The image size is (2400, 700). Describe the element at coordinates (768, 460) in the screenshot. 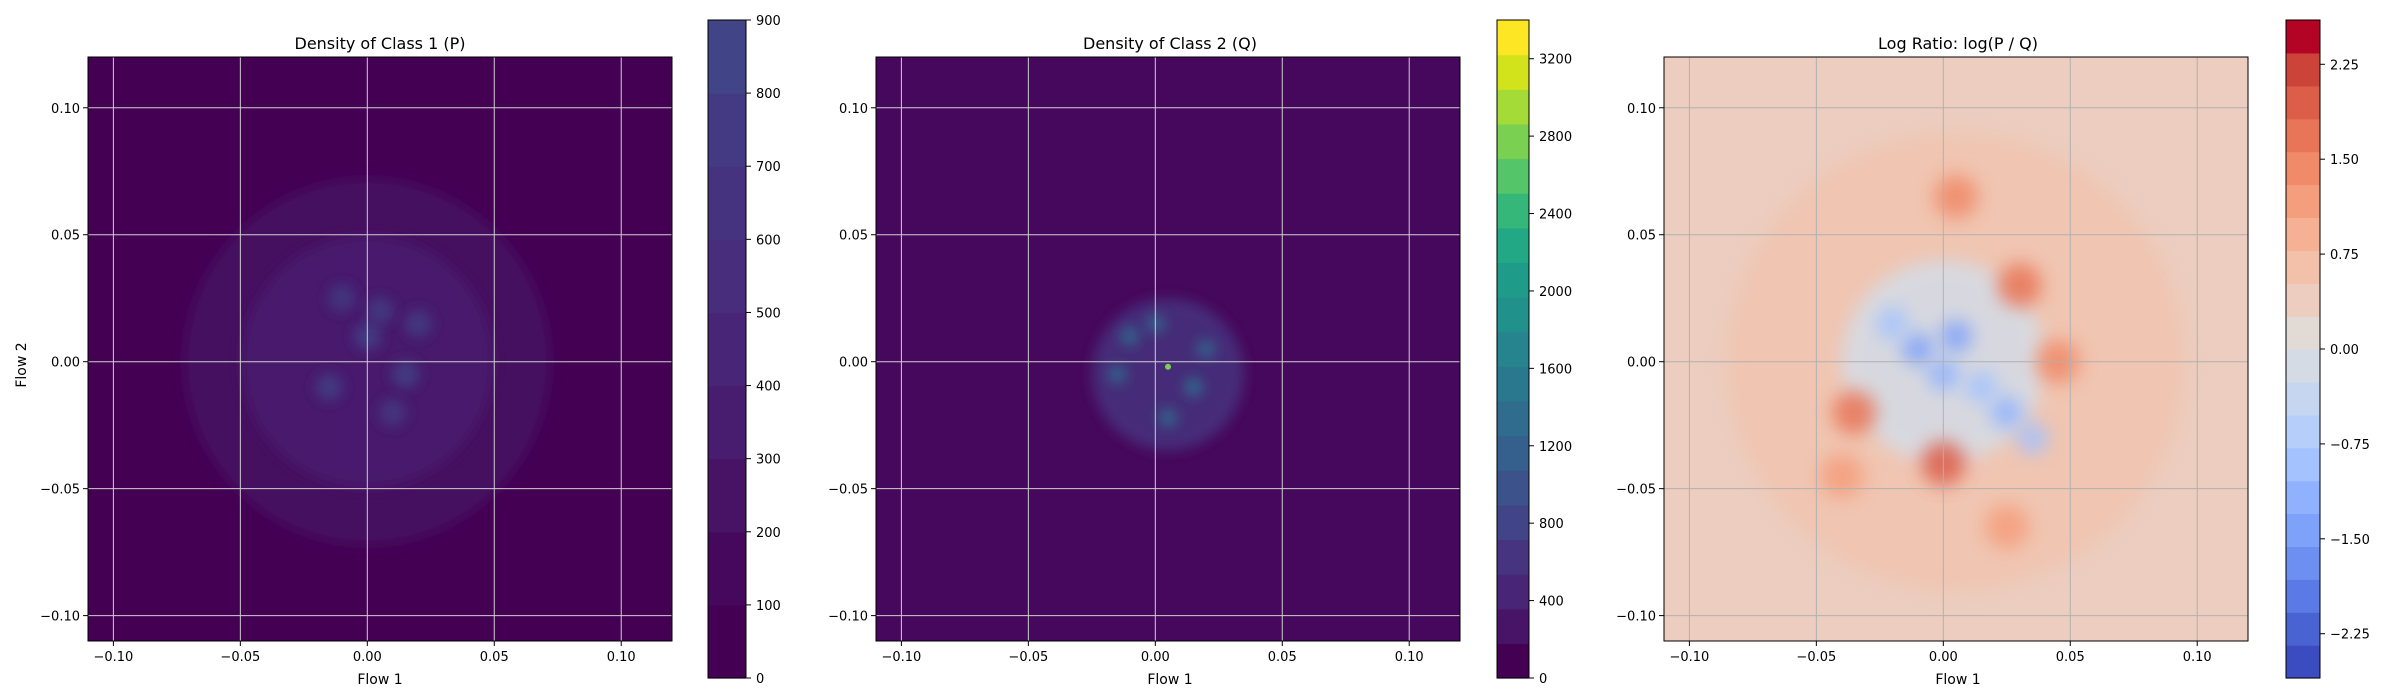

I see `colorbar-tick-label: 300` at that location.